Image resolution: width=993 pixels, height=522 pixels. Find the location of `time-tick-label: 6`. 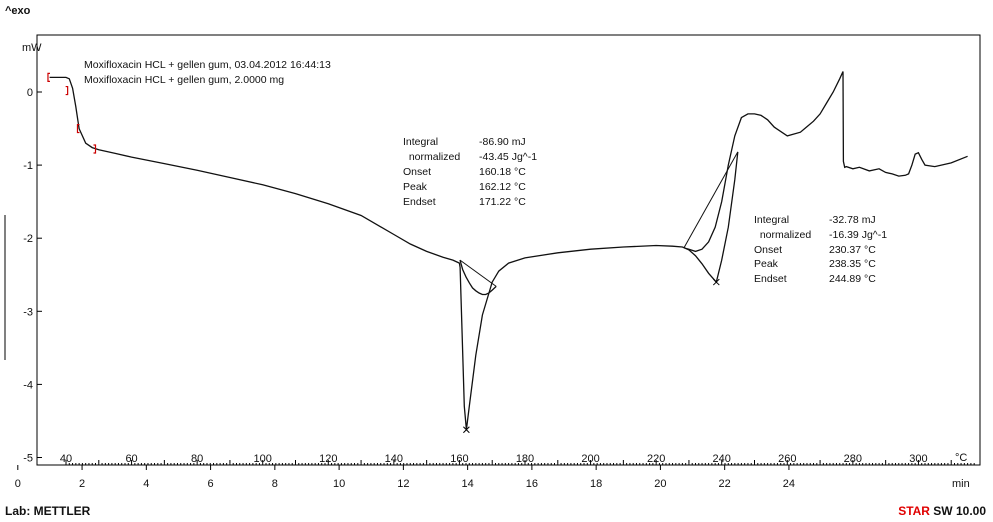

time-tick-label: 6 is located at coordinates (211, 484).